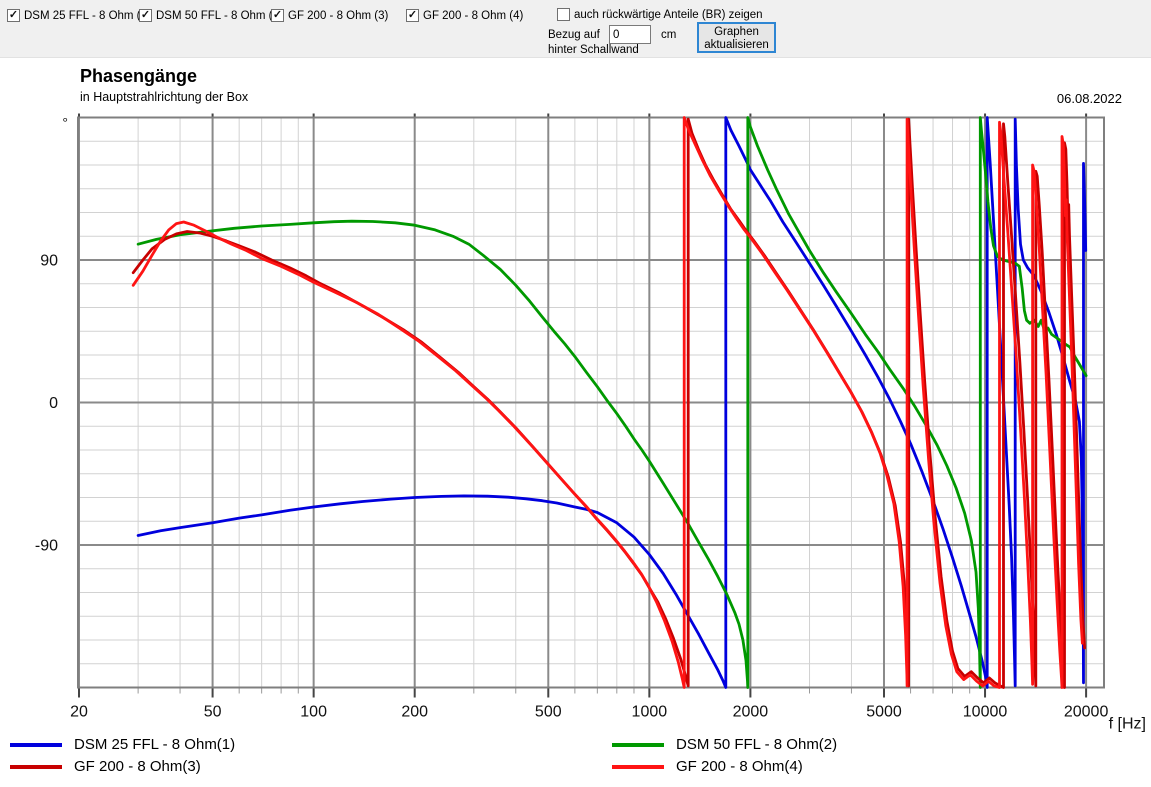 This screenshot has height=787, width=1151. I want to click on checkbox-gf200-3: GF 200 - 8 Ohm (3), so click(329, 15).